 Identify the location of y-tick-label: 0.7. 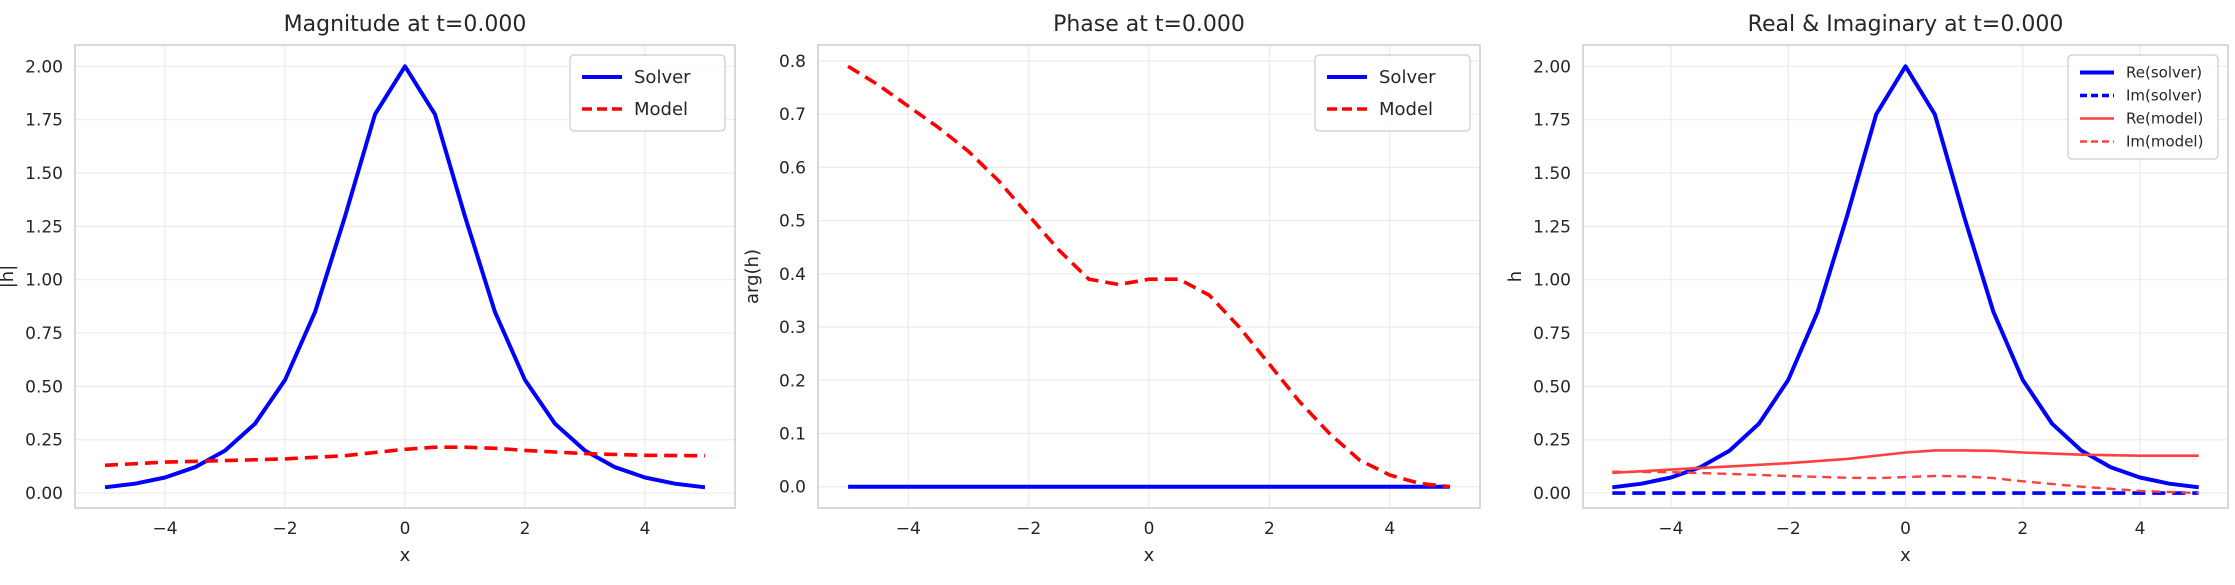
(792, 115).